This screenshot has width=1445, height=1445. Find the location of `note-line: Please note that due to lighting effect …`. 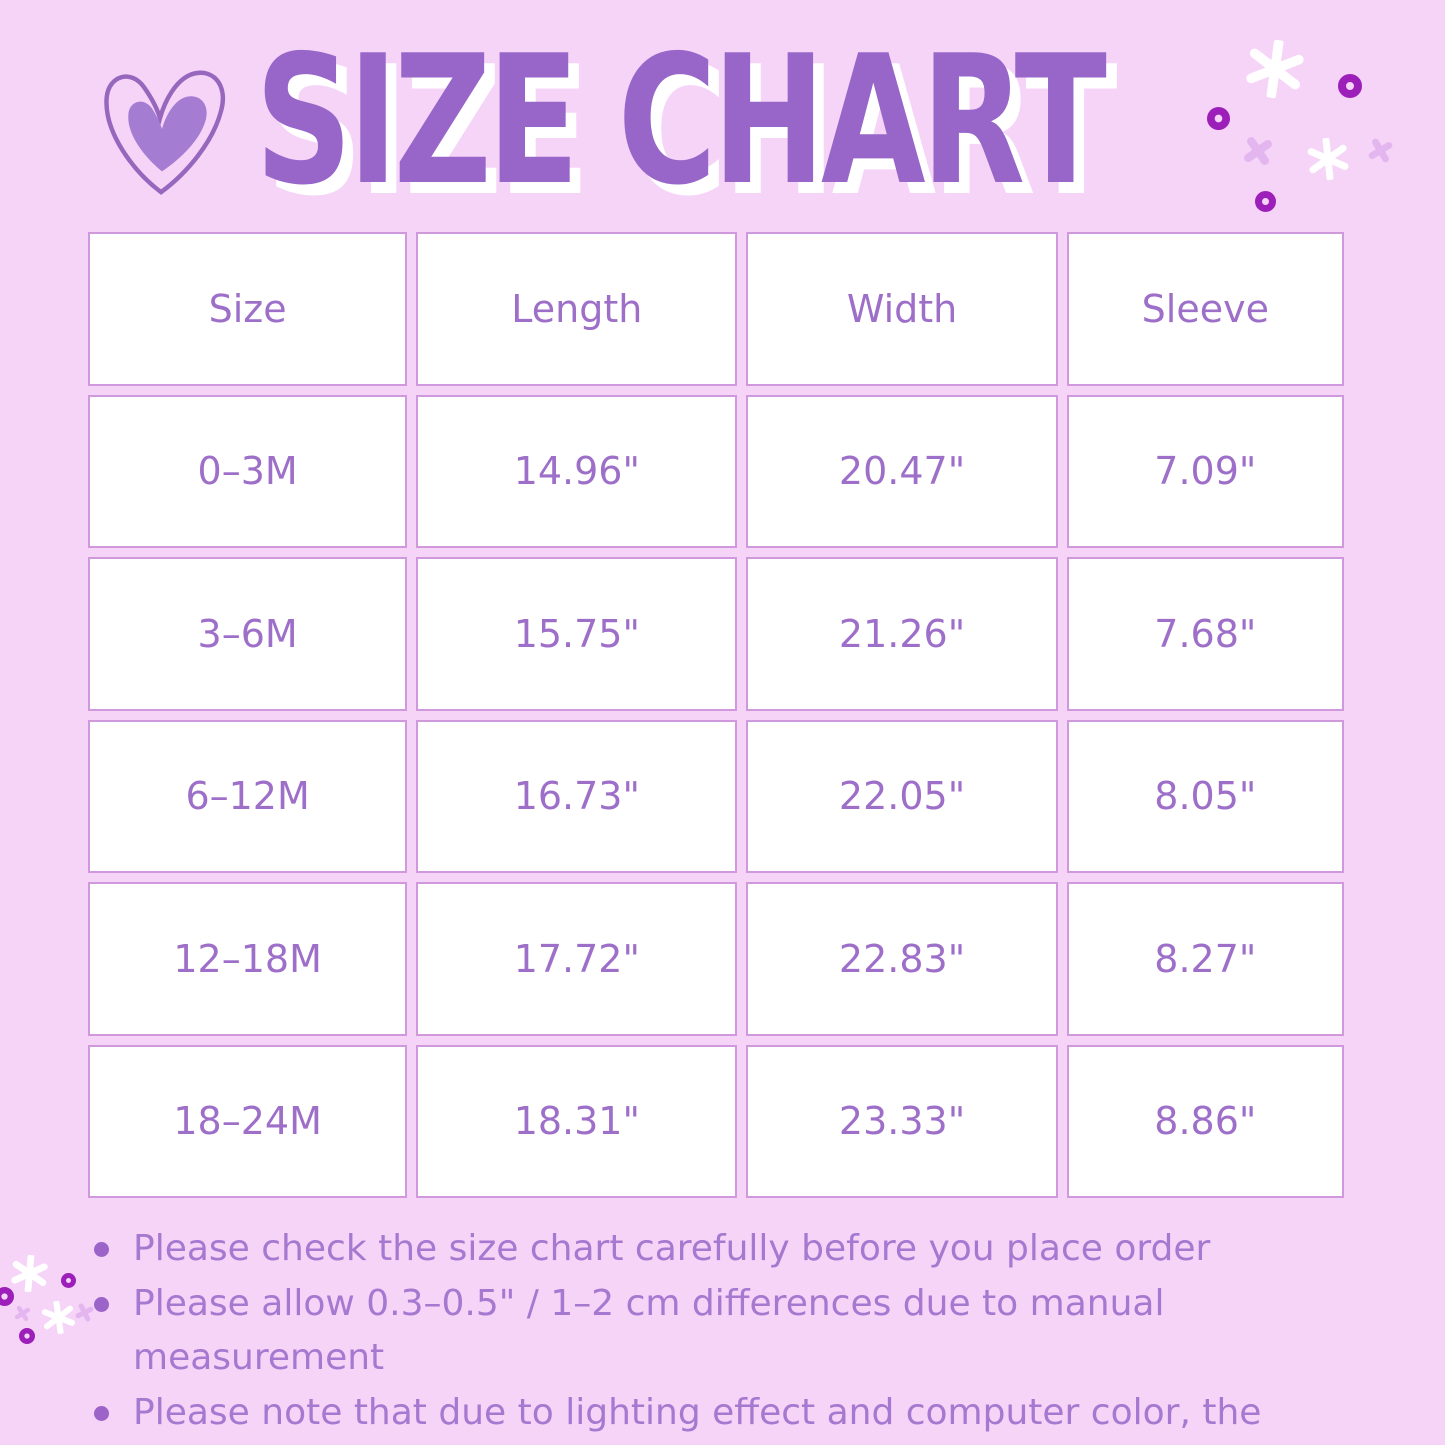

note-line: Please note that due to lighting effect … is located at coordinates (697, 1412).